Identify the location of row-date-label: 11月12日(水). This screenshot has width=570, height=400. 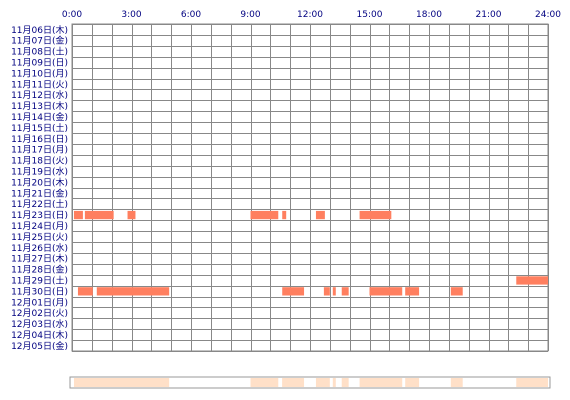
(39, 95).